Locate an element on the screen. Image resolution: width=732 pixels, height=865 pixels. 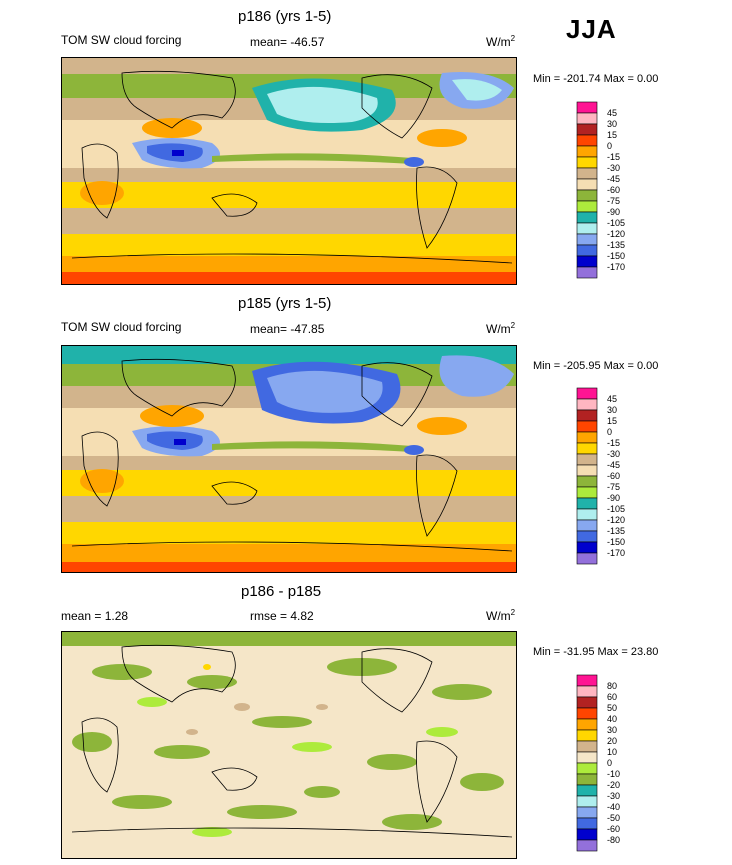
panel3-mean: mean = 1.28 is located at coordinates (95, 616).